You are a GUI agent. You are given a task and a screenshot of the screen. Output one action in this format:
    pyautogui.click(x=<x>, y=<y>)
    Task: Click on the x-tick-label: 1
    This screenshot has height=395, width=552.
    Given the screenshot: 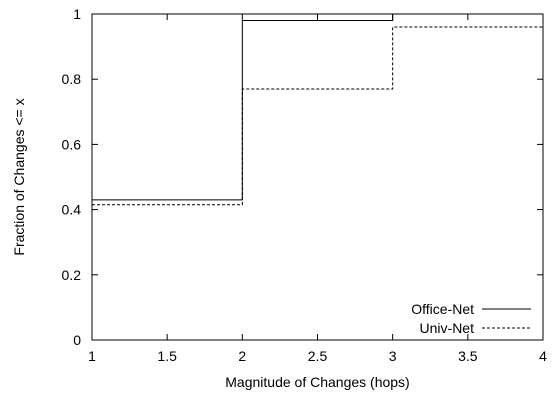 What is the action you would take?
    pyautogui.click(x=92, y=356)
    